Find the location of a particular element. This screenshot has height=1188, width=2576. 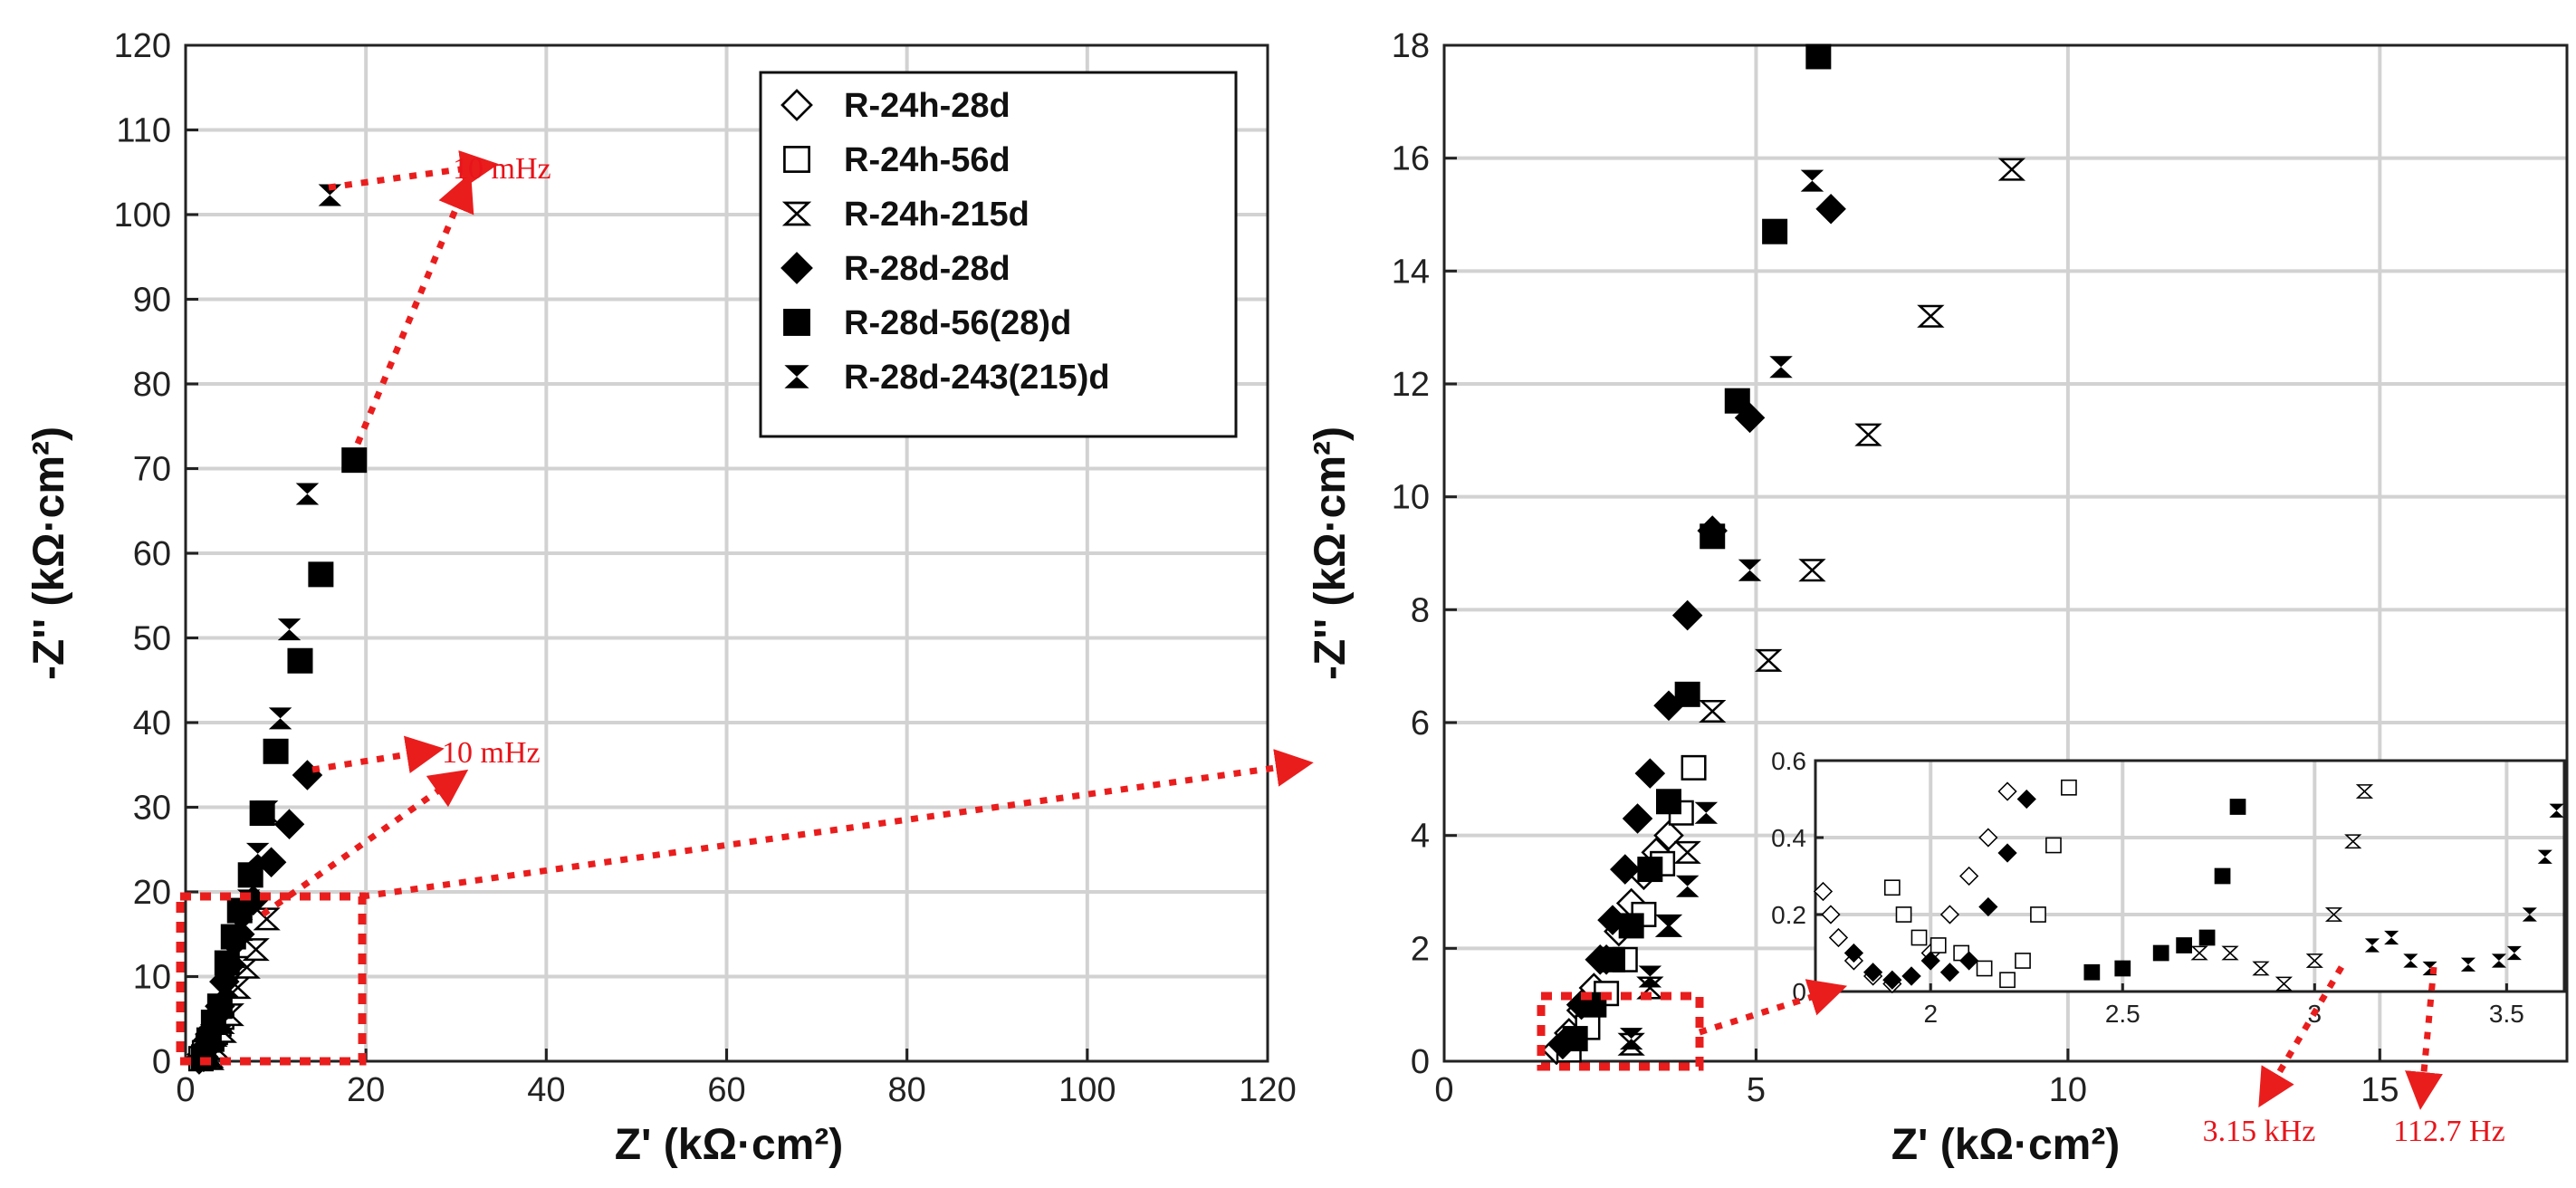

x-tick-label: 60 is located at coordinates (726, 1090).